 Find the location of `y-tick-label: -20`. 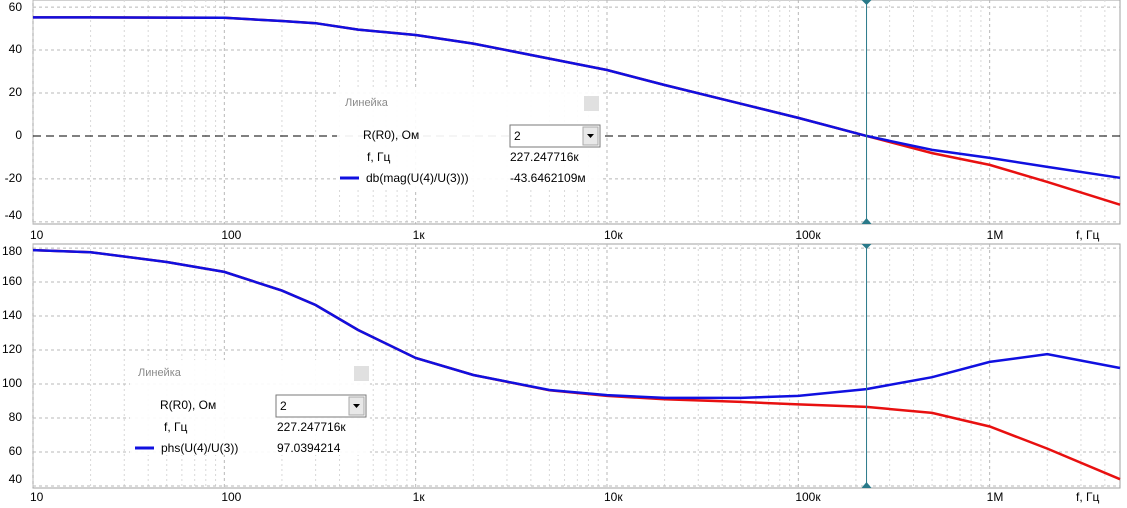

y-tick-label: -20 is located at coordinates (14, 178).